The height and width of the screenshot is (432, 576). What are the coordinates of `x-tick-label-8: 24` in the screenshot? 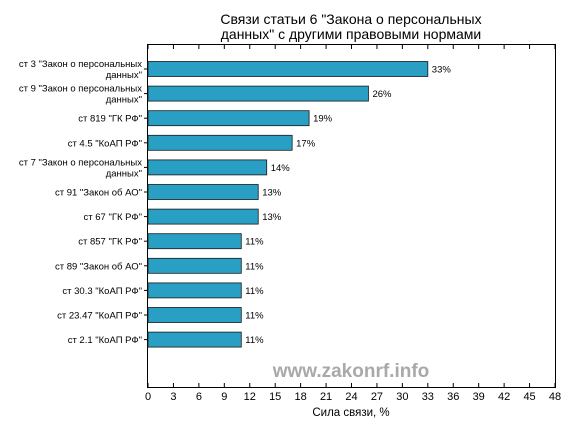 It's located at (351, 397).